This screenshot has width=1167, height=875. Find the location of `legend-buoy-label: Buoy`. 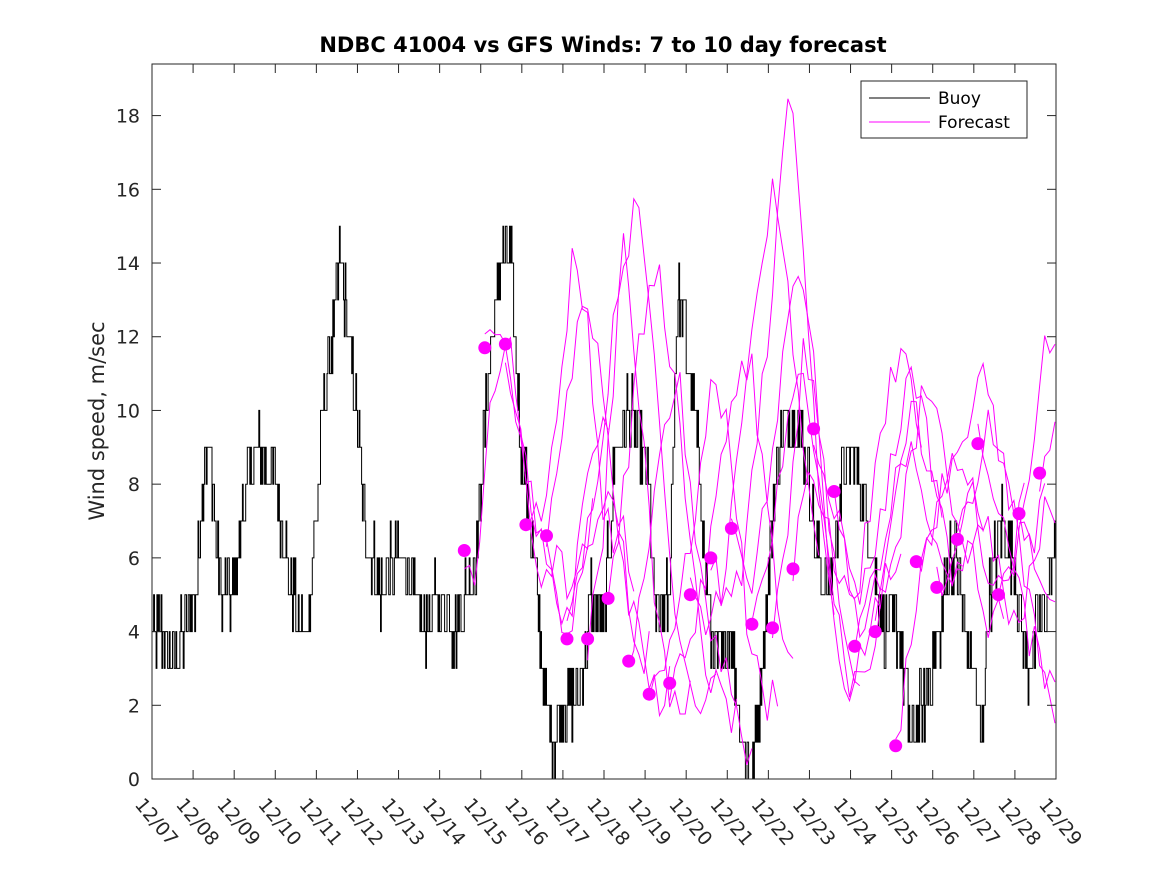

legend-buoy-label: Buoy is located at coordinates (959, 99).